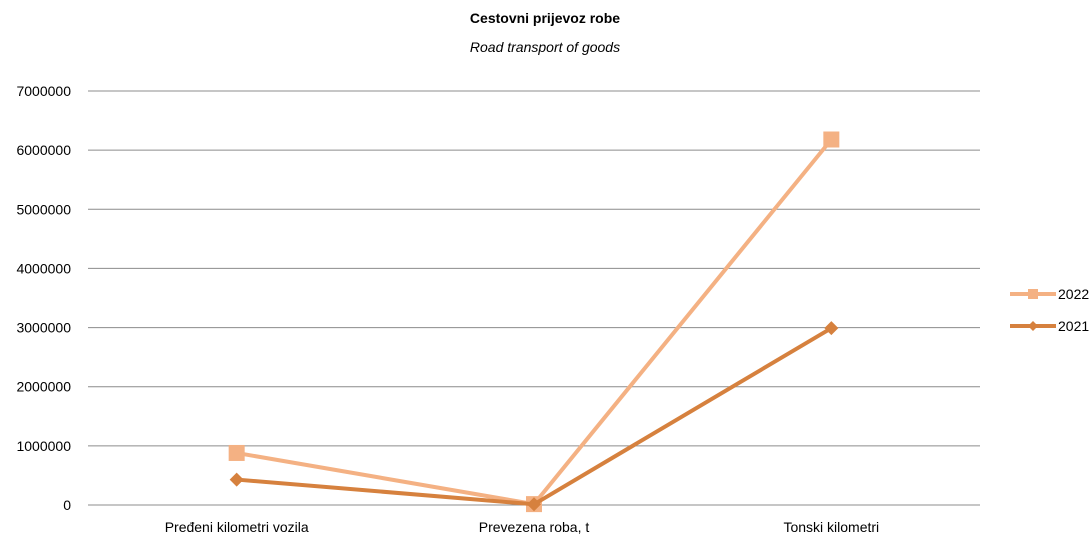 Image resolution: width=1092 pixels, height=537 pixels. Describe the element at coordinates (43, 446) in the screenshot. I see `y-tick-label: 1000000` at that location.